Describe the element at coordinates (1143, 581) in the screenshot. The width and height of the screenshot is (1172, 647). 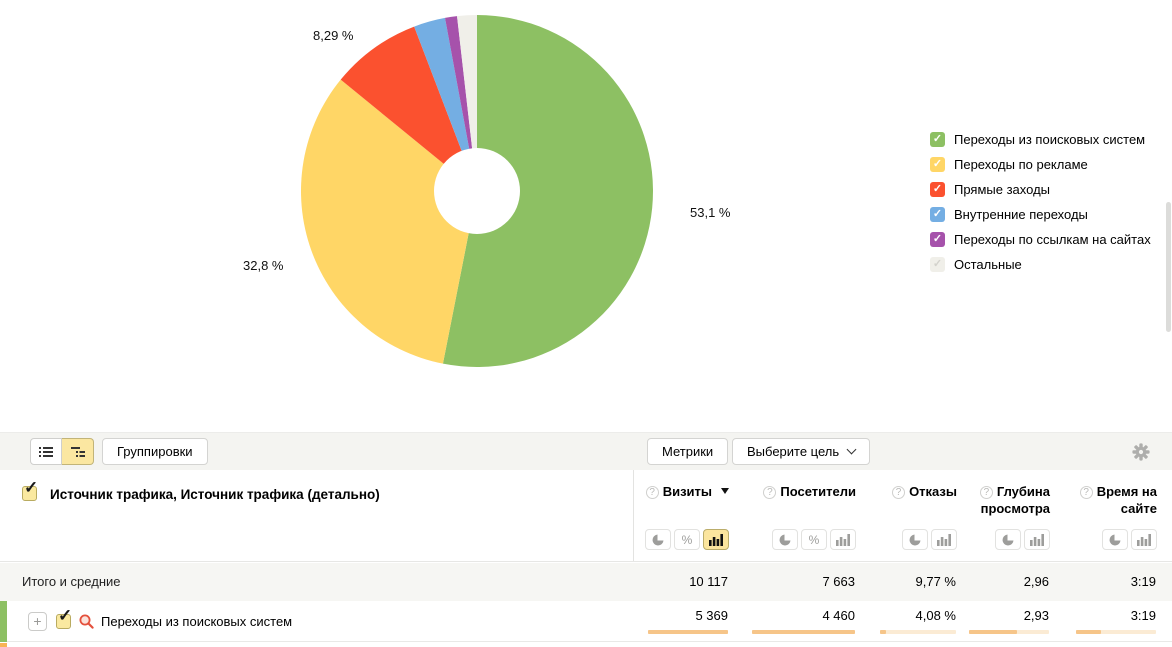
I see `totals-time: 3:19` at that location.